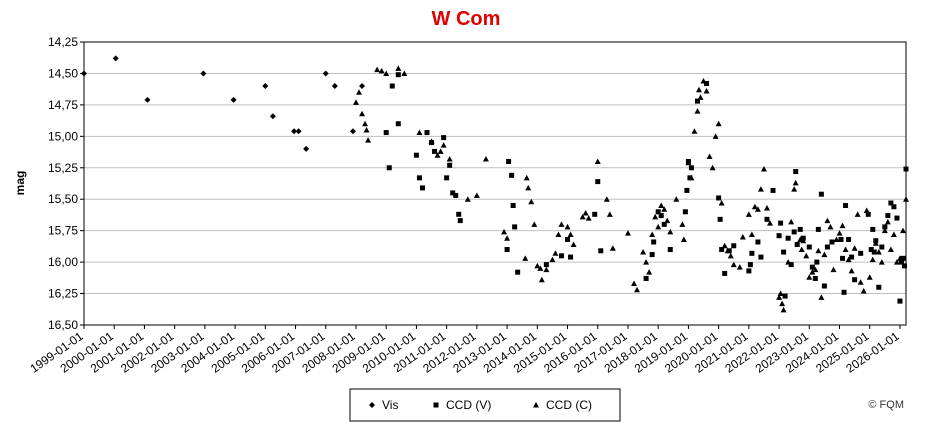 The height and width of the screenshot is (426, 932). What do you see at coordinates (468, 405) in the screenshot?
I see `legend-label: CCD (V)` at bounding box center [468, 405].